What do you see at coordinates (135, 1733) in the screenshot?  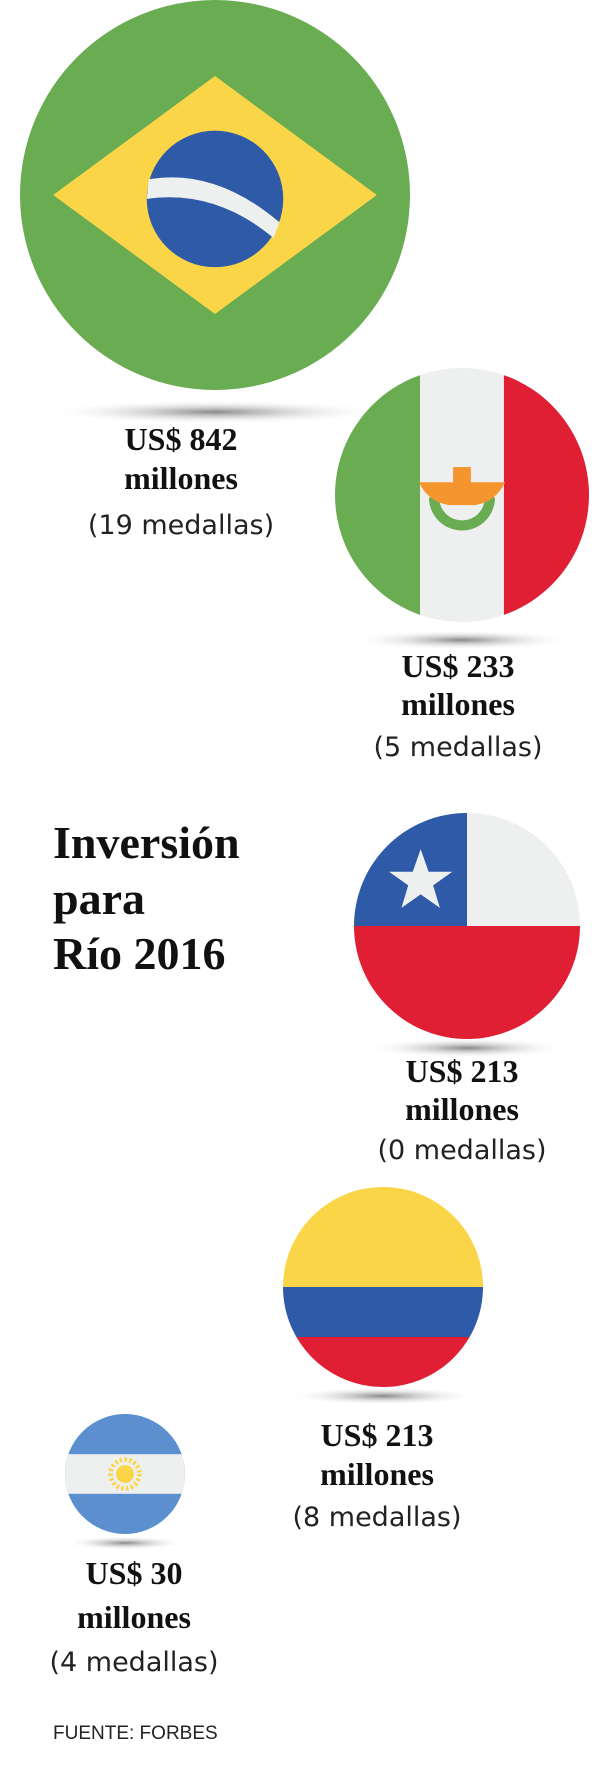 I see `source: FUENTE: FORBES` at bounding box center [135, 1733].